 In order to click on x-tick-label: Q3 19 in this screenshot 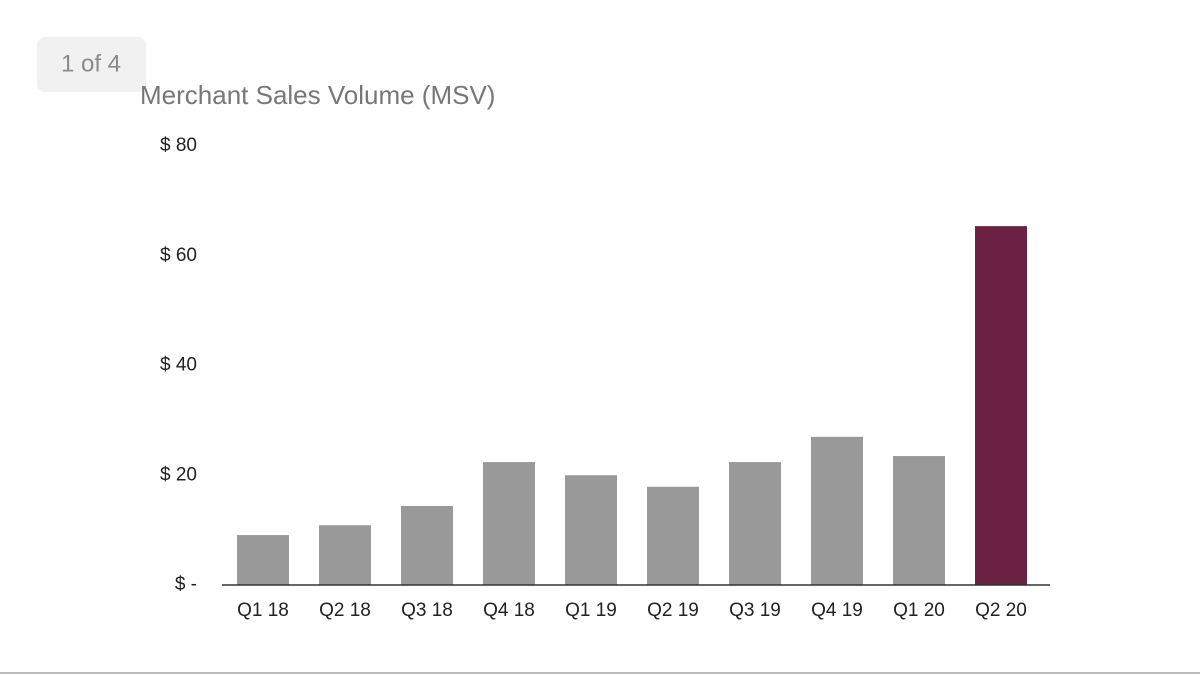, I will do `click(755, 610)`.